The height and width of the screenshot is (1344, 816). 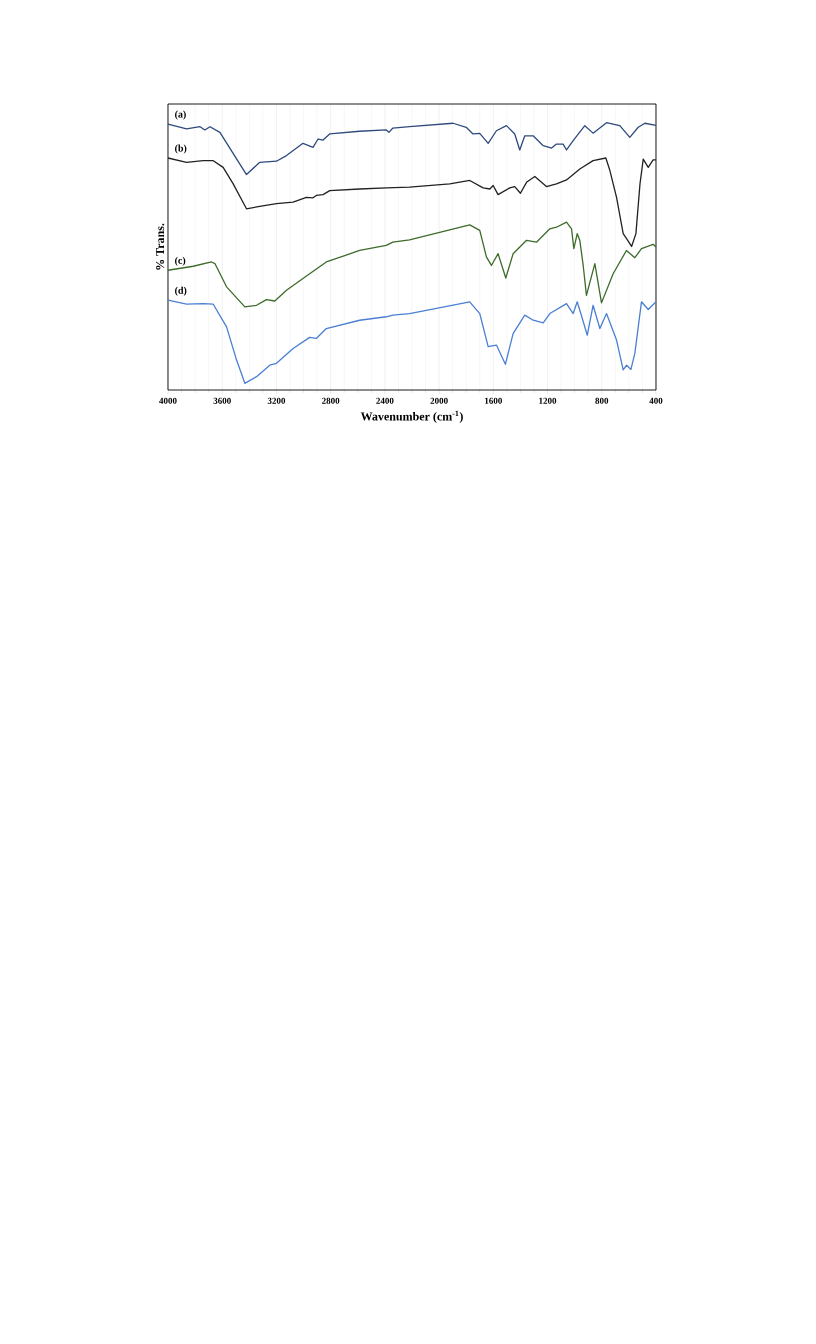 What do you see at coordinates (181, 291) in the screenshot?
I see `series-label: (d)` at bounding box center [181, 291].